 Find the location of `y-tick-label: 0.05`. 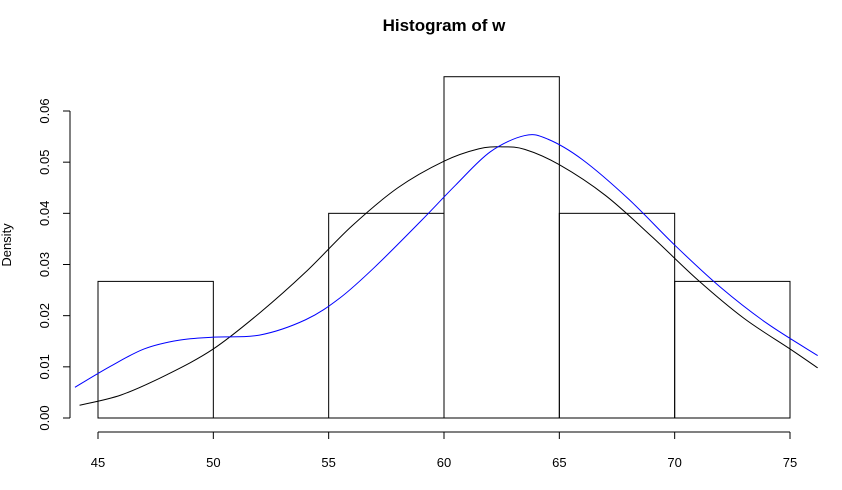

y-tick-label: 0.05 is located at coordinates (44, 162).